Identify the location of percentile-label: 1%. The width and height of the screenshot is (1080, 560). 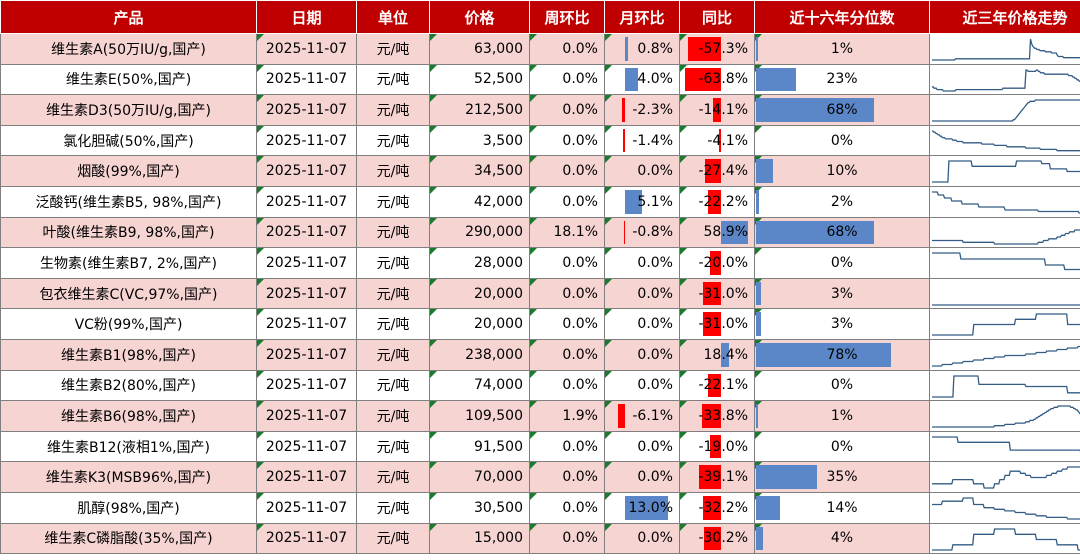
(842, 48).